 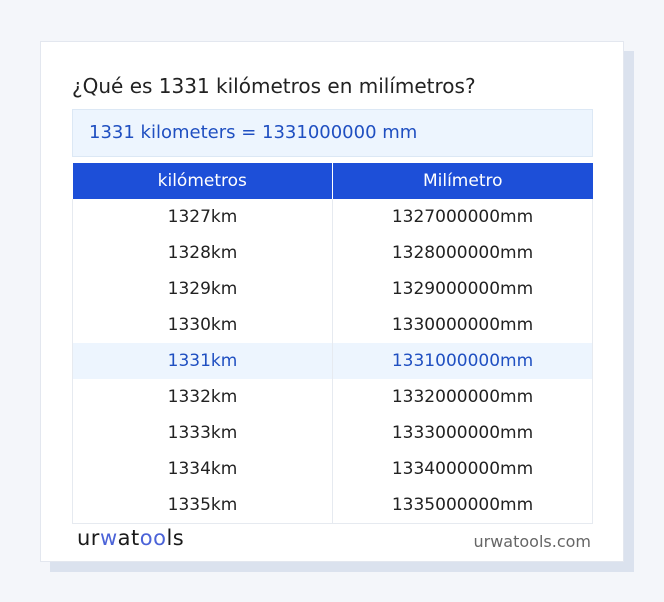 I want to click on mm-cell: 1329000000mm, so click(x=462, y=289).